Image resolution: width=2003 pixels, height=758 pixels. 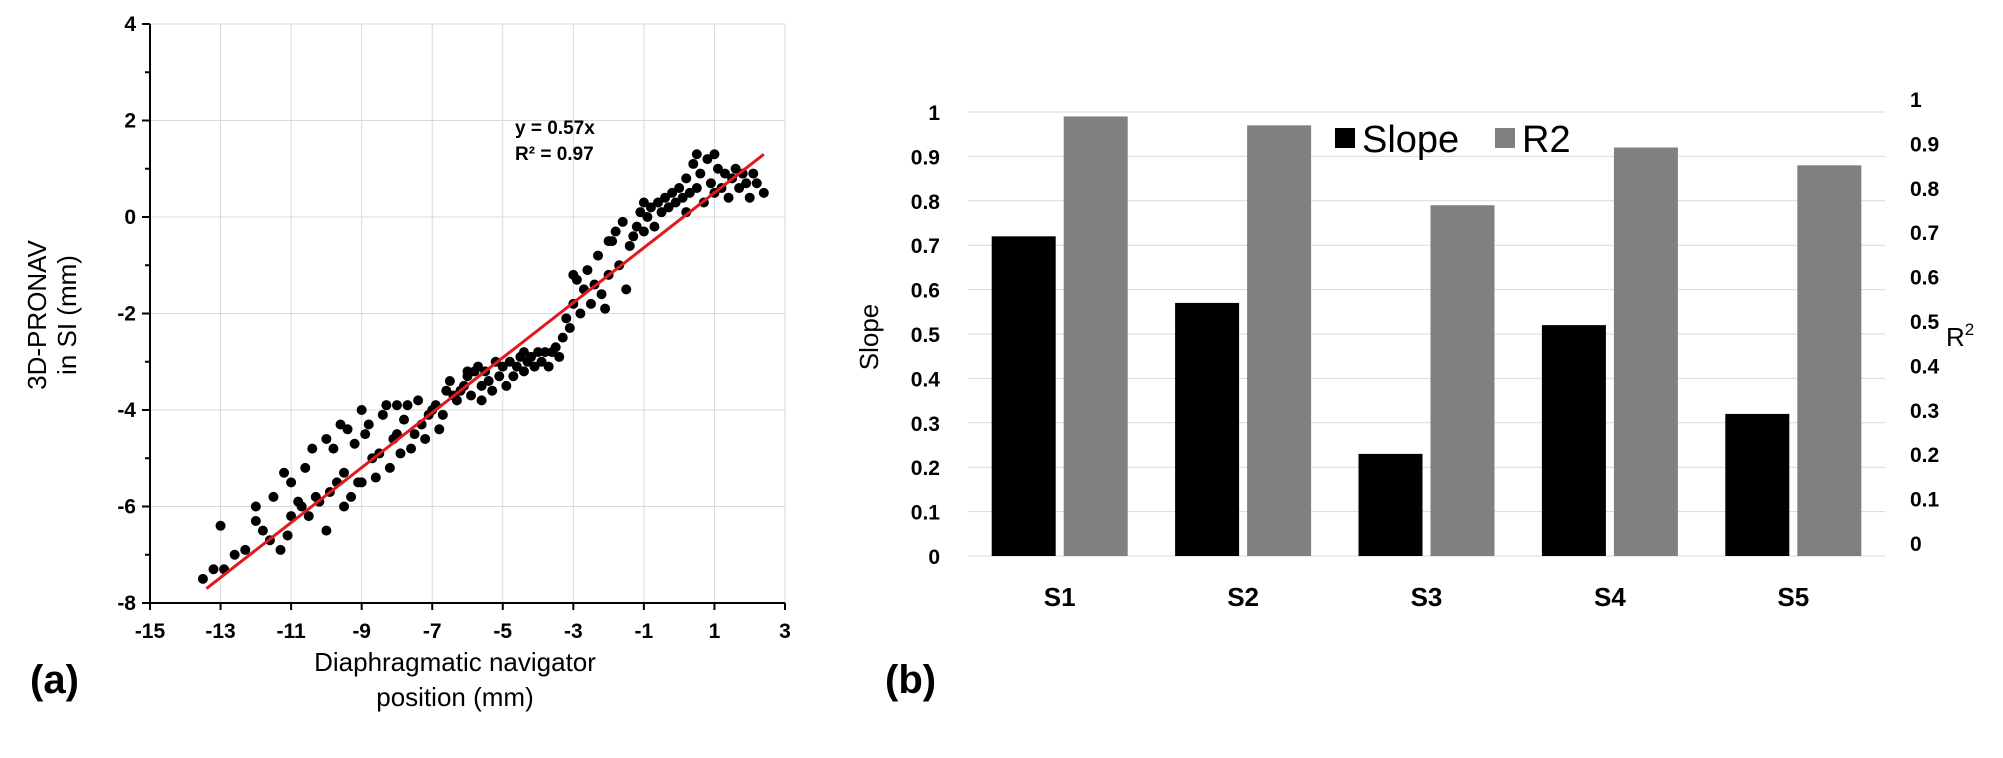 I want to click on legend-swatch-r2, so click(x=1505, y=138).